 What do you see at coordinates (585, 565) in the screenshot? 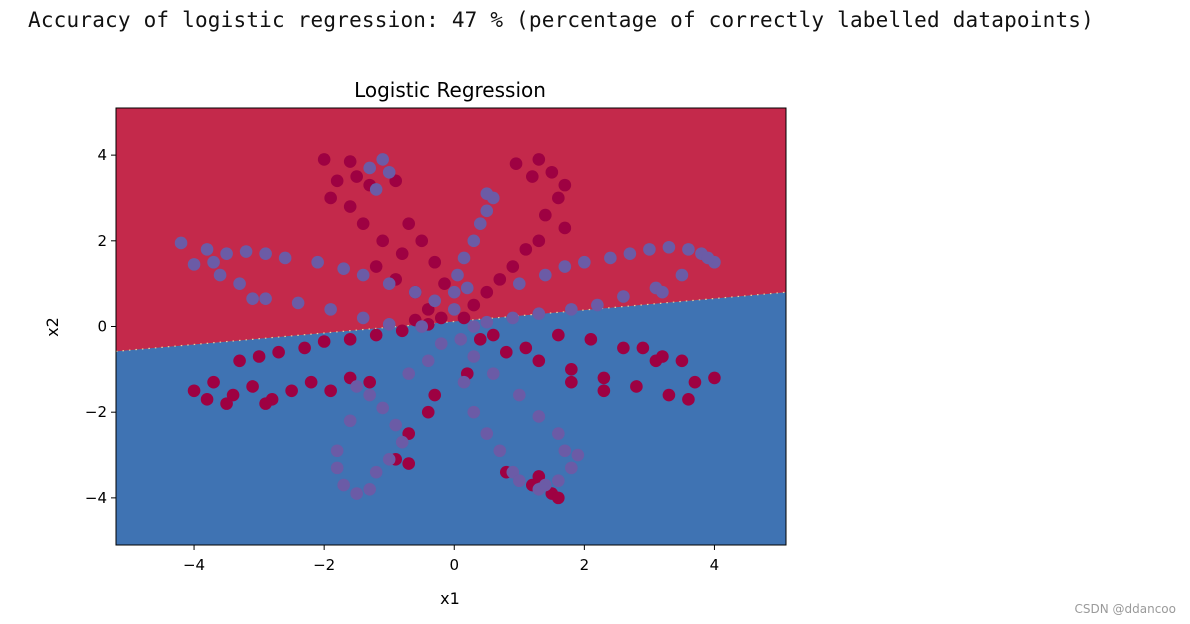
I see `x-tick-label: 2` at bounding box center [585, 565].